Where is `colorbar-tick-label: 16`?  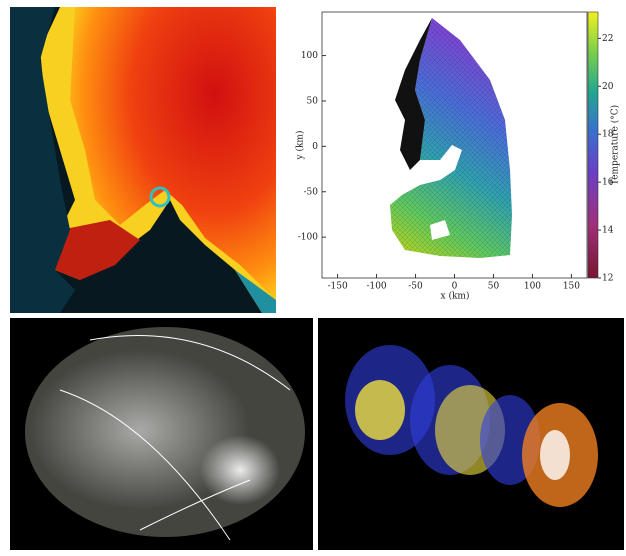 colorbar-tick-label: 16 is located at coordinates (608, 183).